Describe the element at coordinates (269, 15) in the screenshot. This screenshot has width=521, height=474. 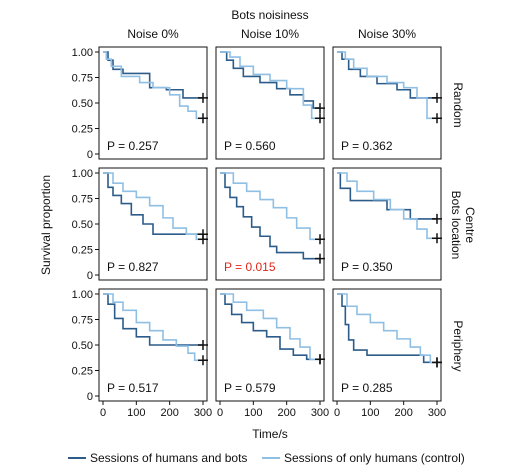
I see `top-title: Bots noisiness` at that location.